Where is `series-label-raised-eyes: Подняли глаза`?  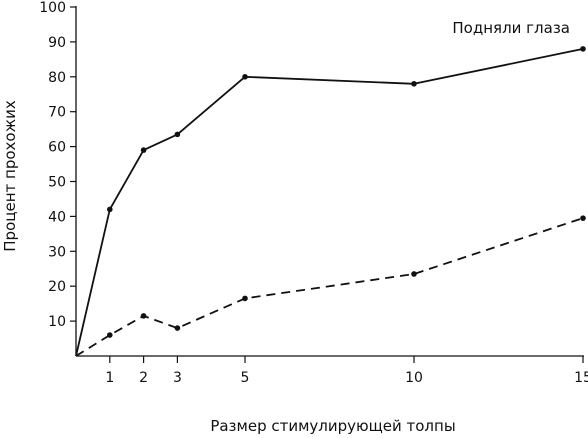
series-label-raised-eyes: Подняли глаза is located at coordinates (511, 28).